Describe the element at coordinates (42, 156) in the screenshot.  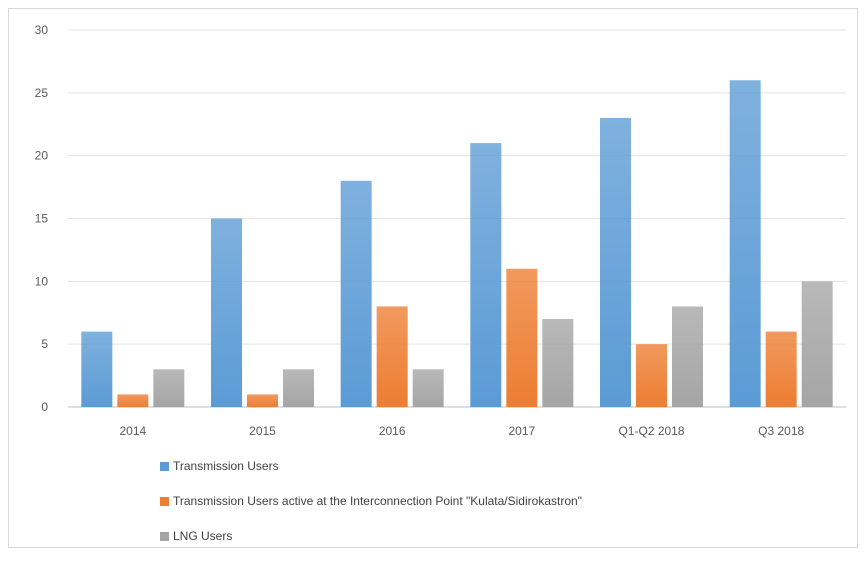
I see `y-tick-label: 20` at that location.